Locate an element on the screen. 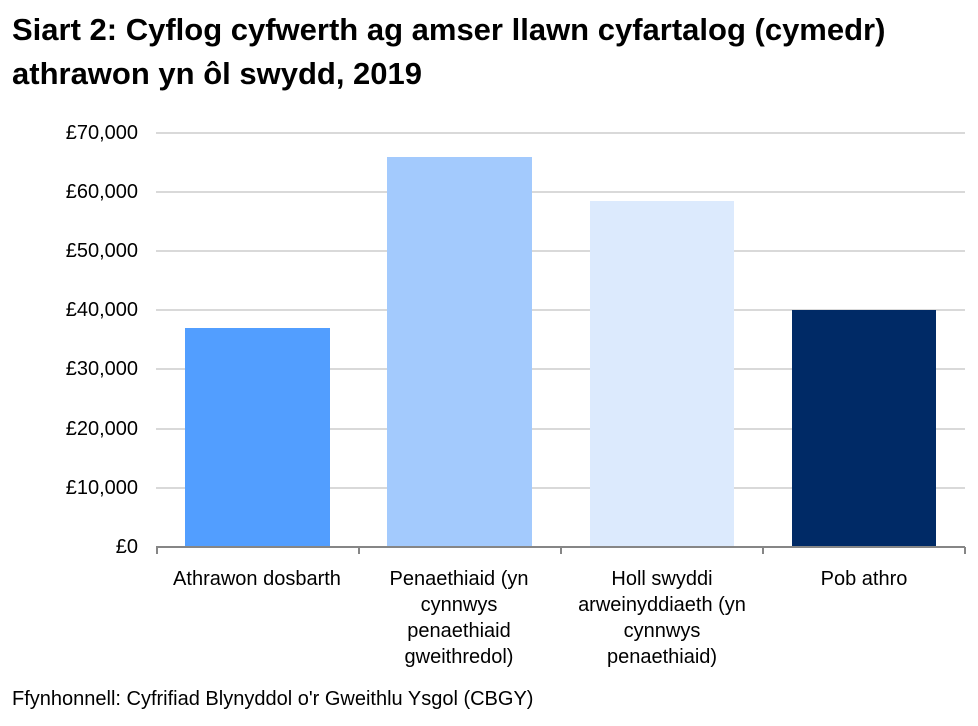 The width and height of the screenshot is (978, 726). bar-holl-swyddi-arweinyddiaeth is located at coordinates (662, 374).